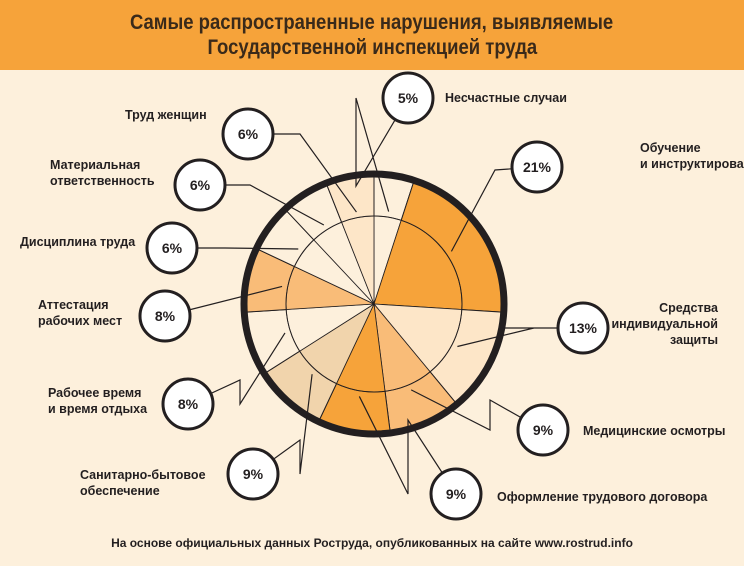  Describe the element at coordinates (602, 497) in the screenshot. I see `category-label: Оформление трудового договора` at that location.